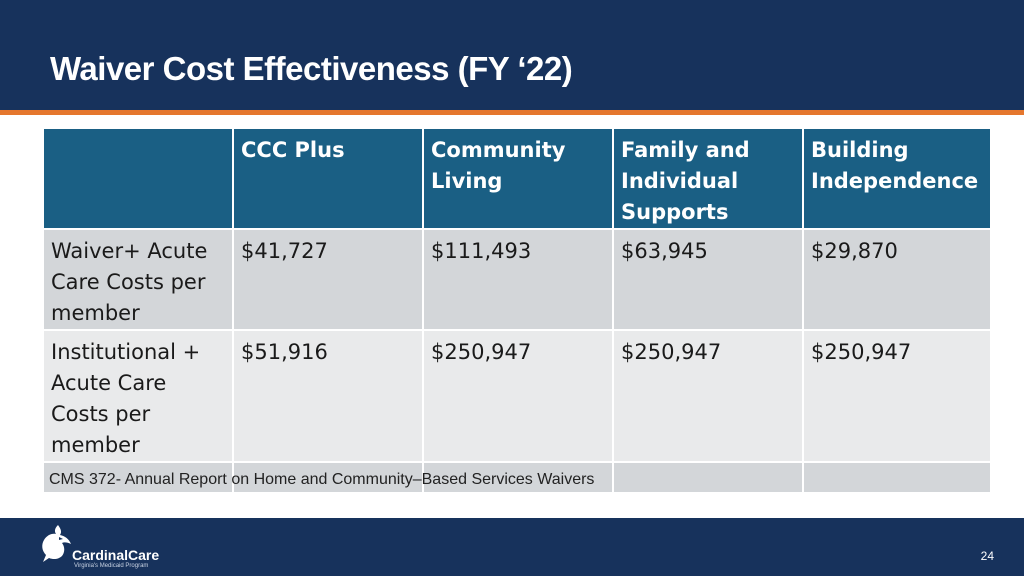 The height and width of the screenshot is (576, 1024). I want to click on header-cell-empty, so click(138, 178).